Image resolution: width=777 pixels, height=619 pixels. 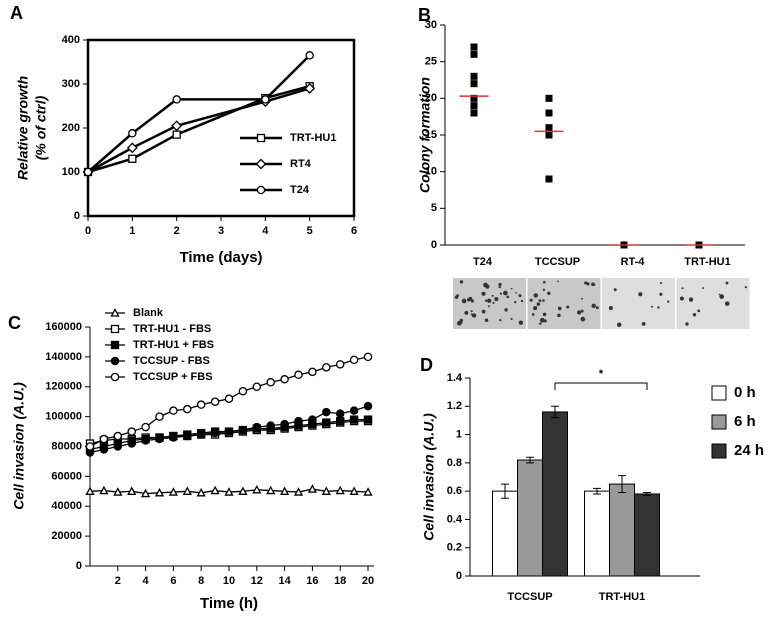 I want to click on x-tick-label: 2, so click(x=118, y=581).